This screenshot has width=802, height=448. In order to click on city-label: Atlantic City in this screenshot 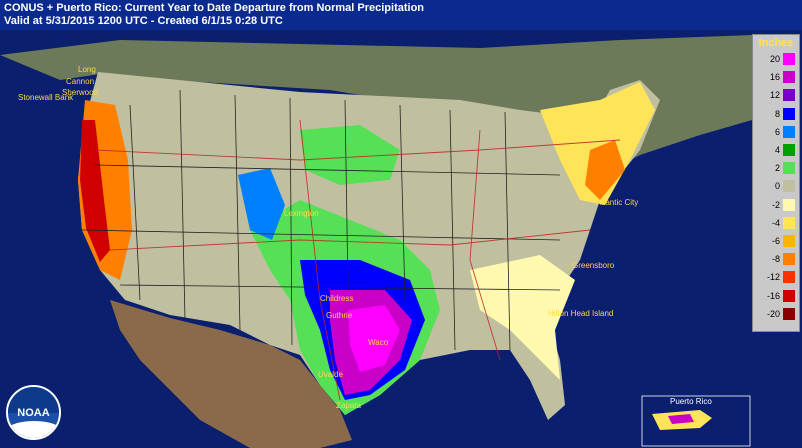, I will do `click(617, 202)`.